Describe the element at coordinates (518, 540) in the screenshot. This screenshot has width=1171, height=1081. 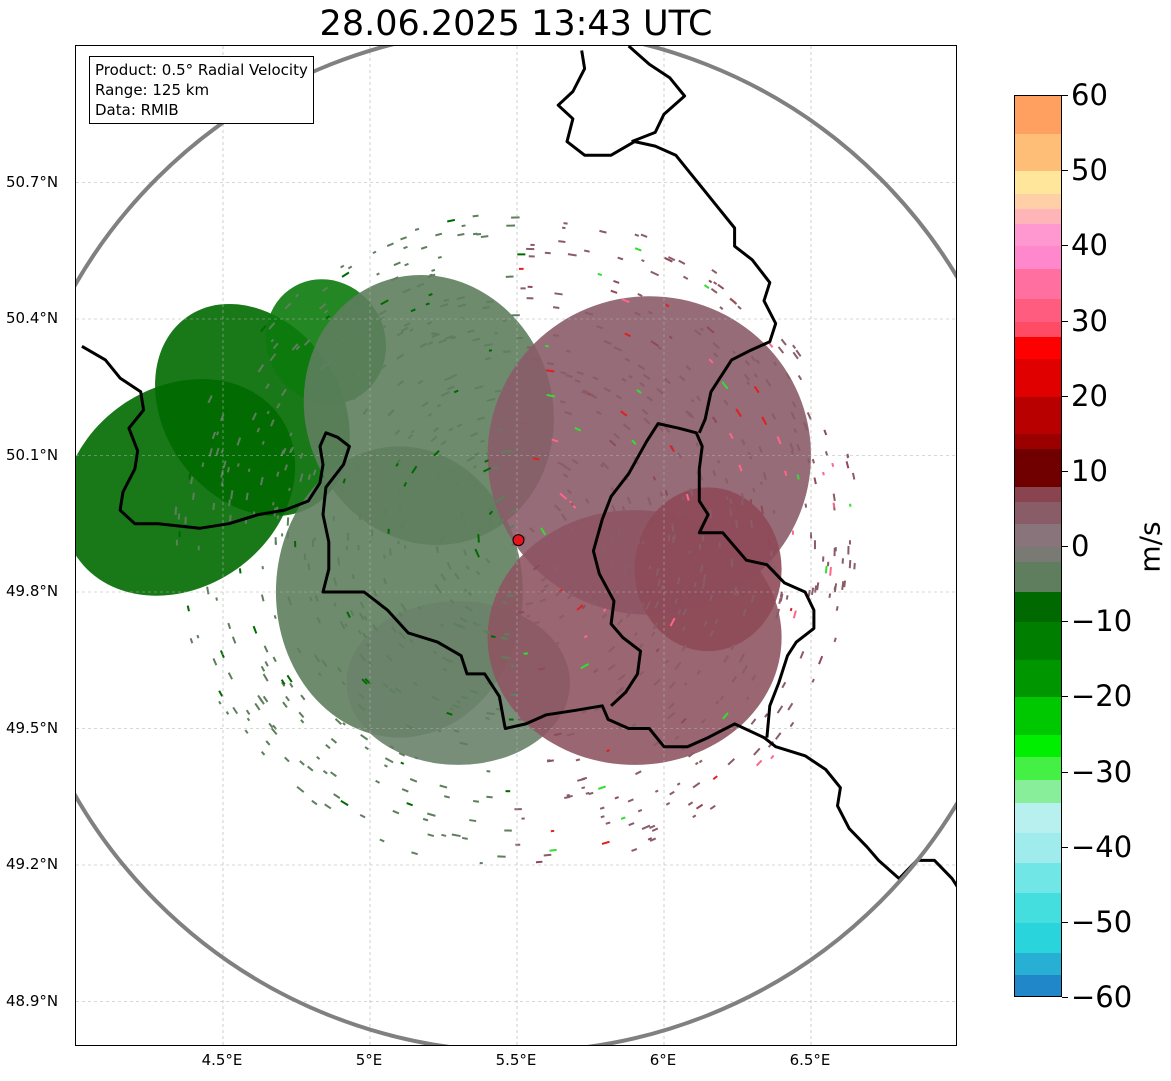
I see `radar-site-marker` at that location.